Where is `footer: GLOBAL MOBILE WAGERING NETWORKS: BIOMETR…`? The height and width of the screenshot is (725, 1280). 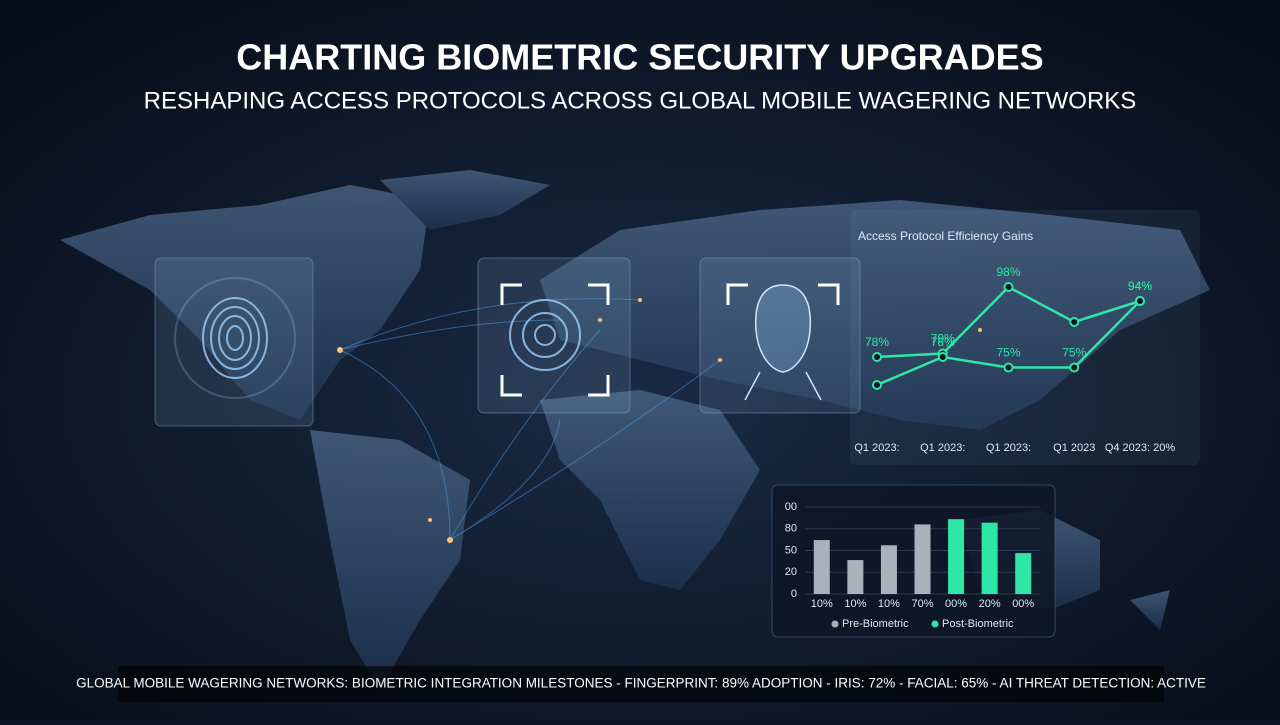 footer: GLOBAL MOBILE WAGERING NETWORKS: BIOMETR… is located at coordinates (641, 683).